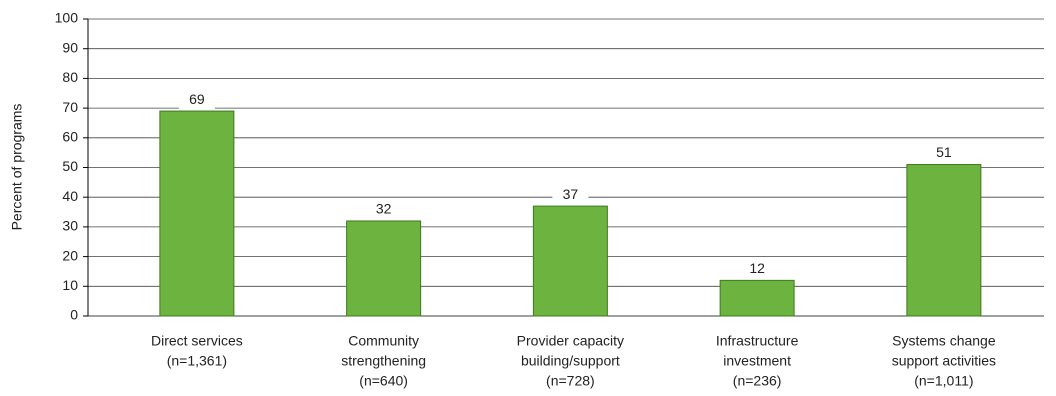 Image resolution: width=1056 pixels, height=396 pixels. I want to click on x-tick-label: (n=640), so click(383, 381).